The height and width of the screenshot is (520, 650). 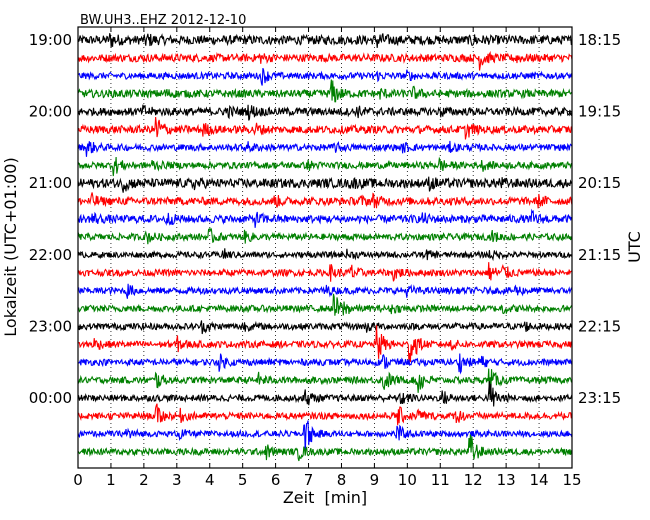 I want to click on x-tick-label: 2, so click(x=144, y=480).